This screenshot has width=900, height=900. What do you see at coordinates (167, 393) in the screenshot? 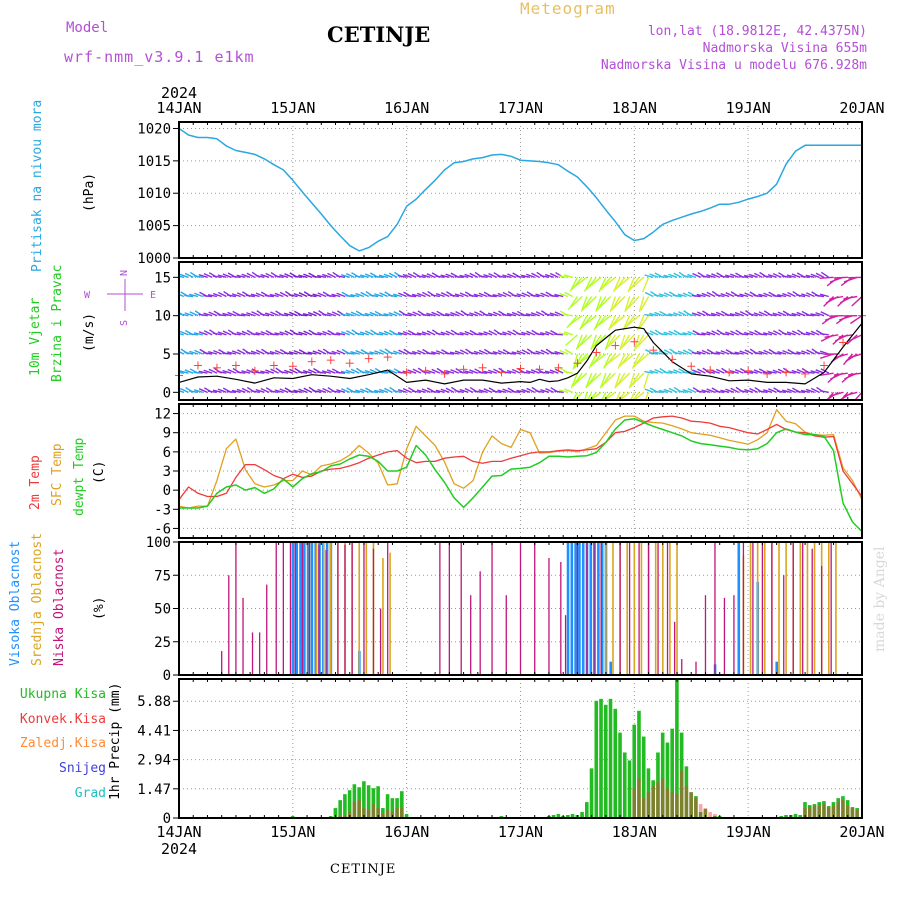
I see `y-tick-label: 0` at bounding box center [167, 393].